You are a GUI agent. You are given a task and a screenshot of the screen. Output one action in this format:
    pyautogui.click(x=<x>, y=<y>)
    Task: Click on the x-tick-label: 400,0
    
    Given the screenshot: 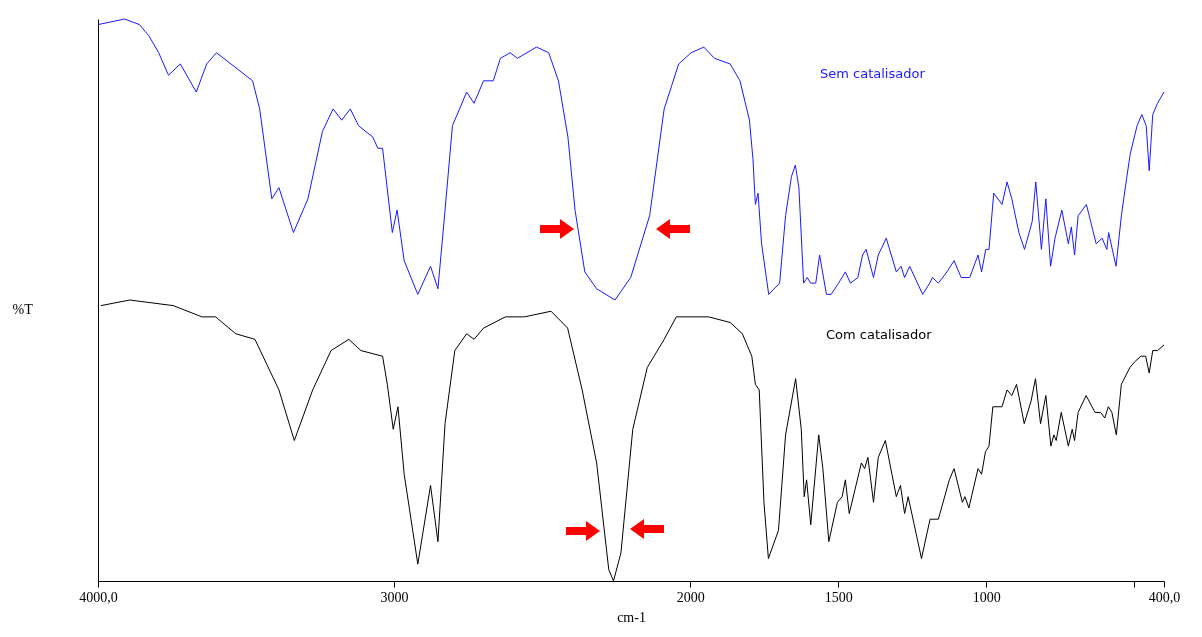 What is the action you would take?
    pyautogui.click(x=1164, y=597)
    